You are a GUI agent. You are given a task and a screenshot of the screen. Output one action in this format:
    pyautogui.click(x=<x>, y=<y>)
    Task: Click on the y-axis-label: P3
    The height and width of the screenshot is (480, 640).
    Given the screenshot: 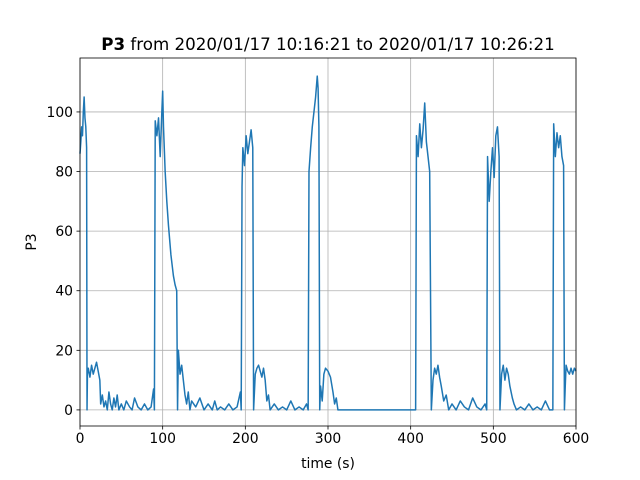 What is the action you would take?
    pyautogui.click(x=32, y=241)
    